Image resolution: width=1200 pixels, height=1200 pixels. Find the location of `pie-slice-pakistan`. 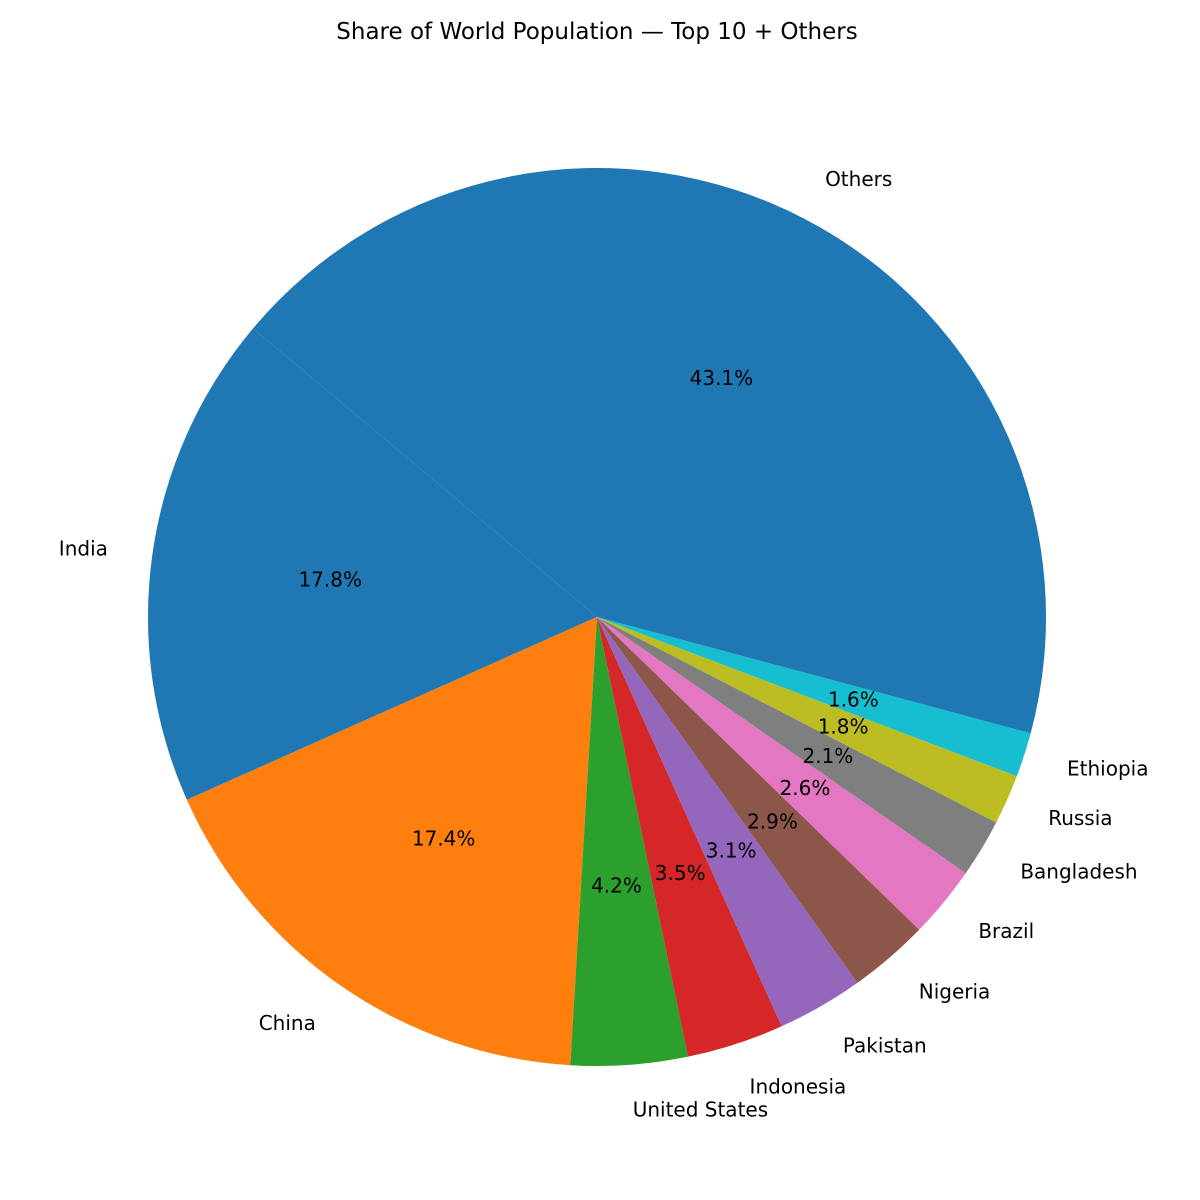

pie-slice-pakistan is located at coordinates (727, 822).